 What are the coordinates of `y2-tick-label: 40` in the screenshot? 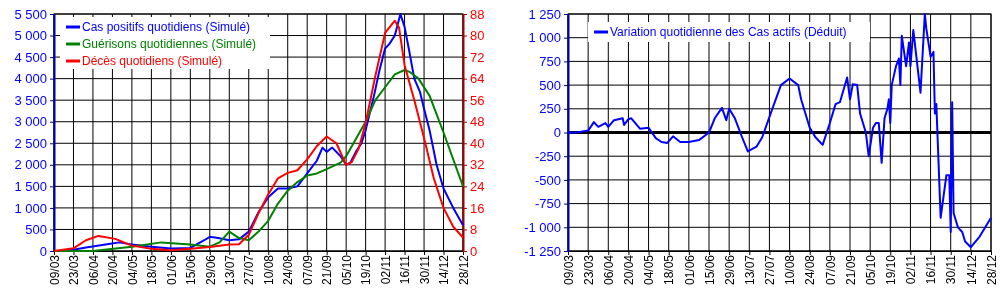 It's located at (477, 143).